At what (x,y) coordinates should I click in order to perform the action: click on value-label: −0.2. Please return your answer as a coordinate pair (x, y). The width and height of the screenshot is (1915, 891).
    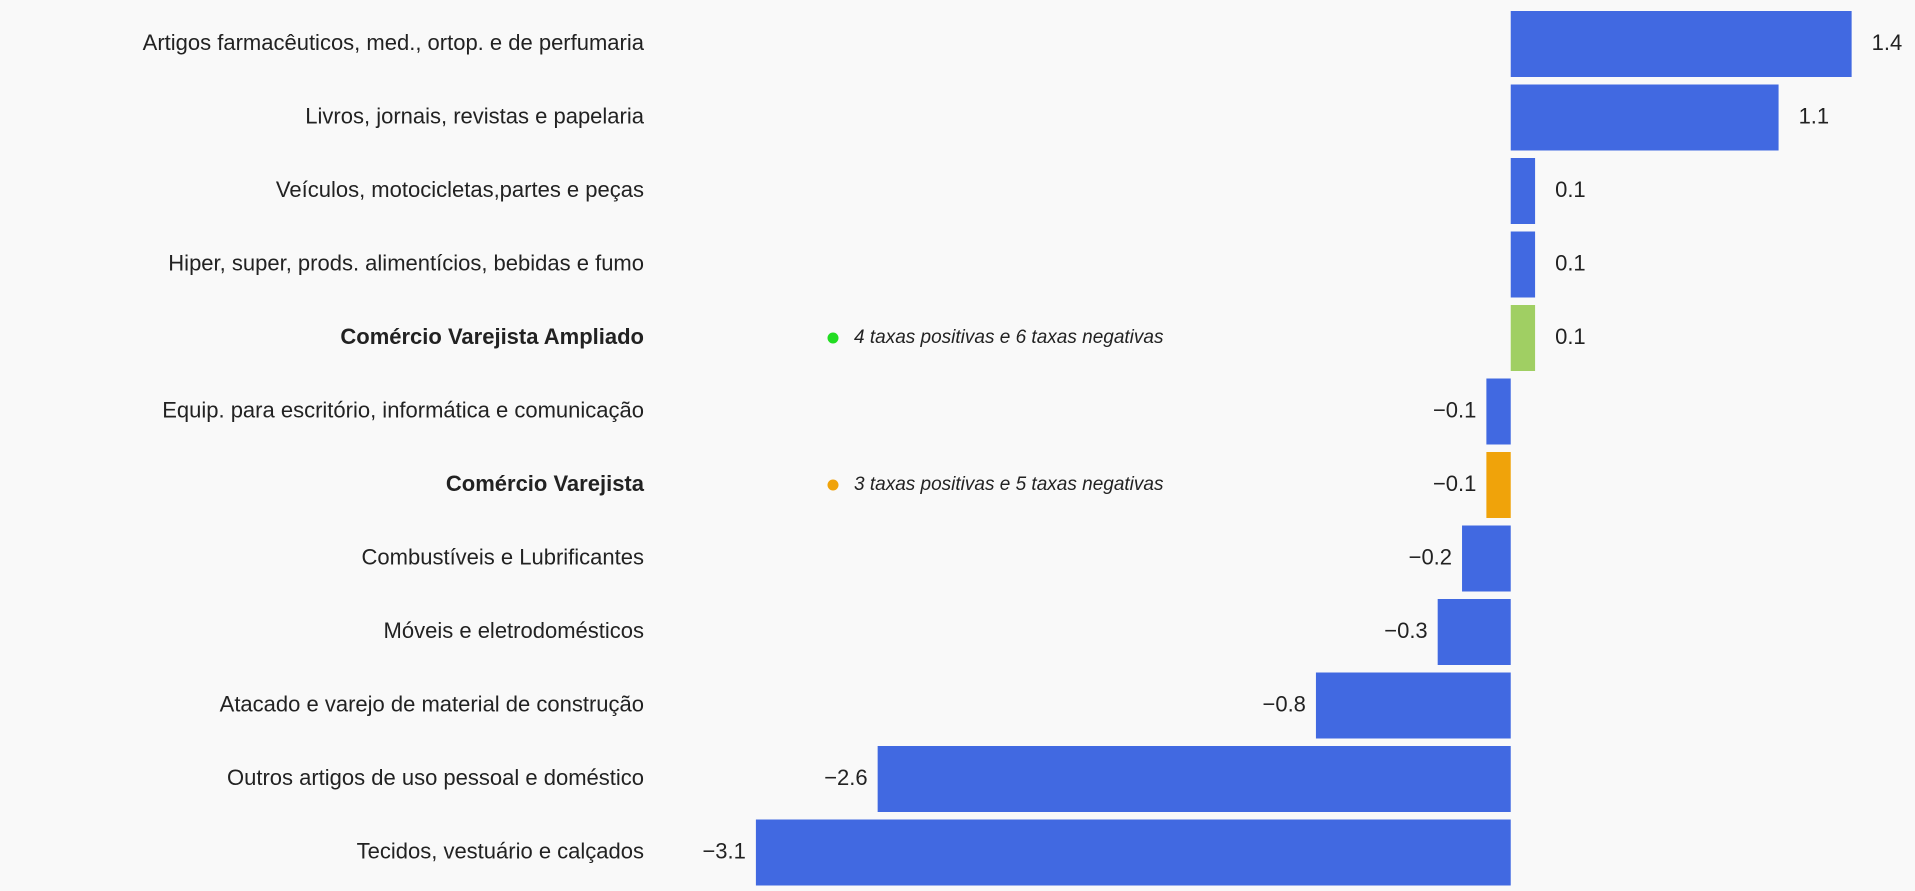
    Looking at the image, I should click on (1430, 556).